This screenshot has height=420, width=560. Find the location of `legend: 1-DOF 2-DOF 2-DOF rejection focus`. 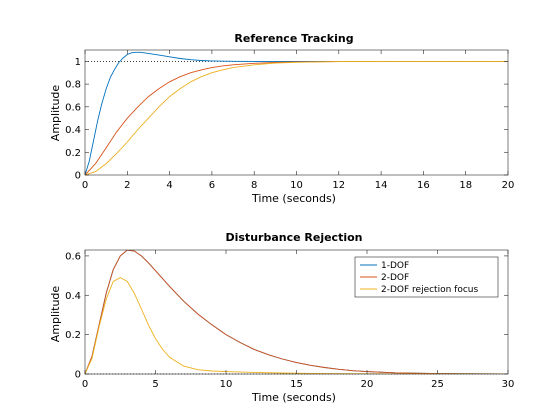

legend: 1-DOF 2-DOF 2-DOF rejection focus is located at coordinates (426, 277).